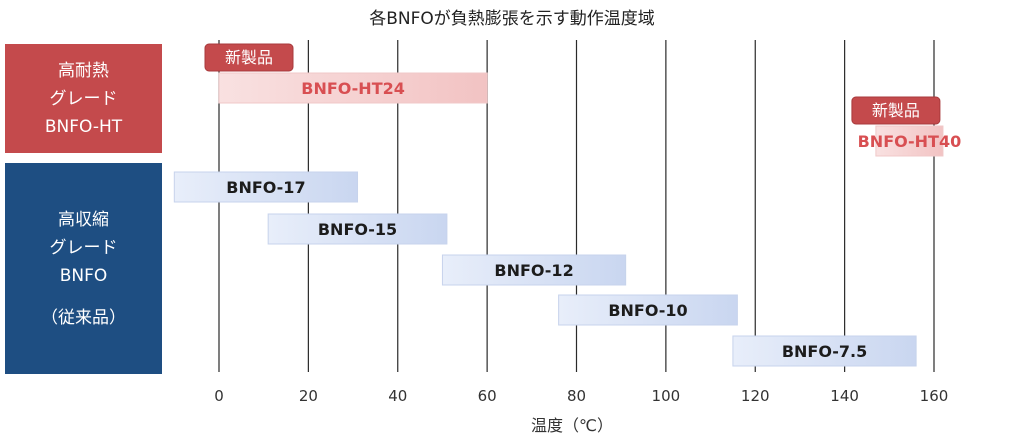  I want to click on range-bar-group: BNFO-HT40 新製品, so click(906, 126).